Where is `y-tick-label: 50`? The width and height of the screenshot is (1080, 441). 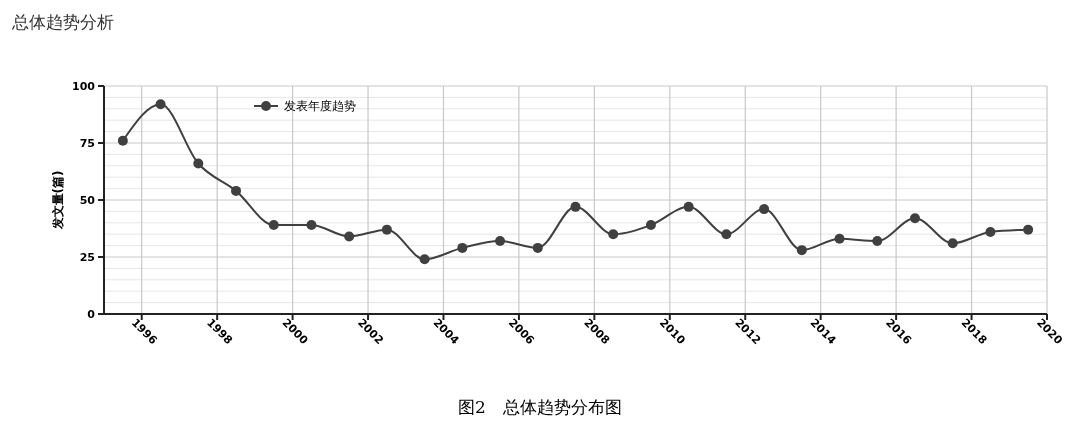 y-tick-label: 50 is located at coordinates (87, 200).